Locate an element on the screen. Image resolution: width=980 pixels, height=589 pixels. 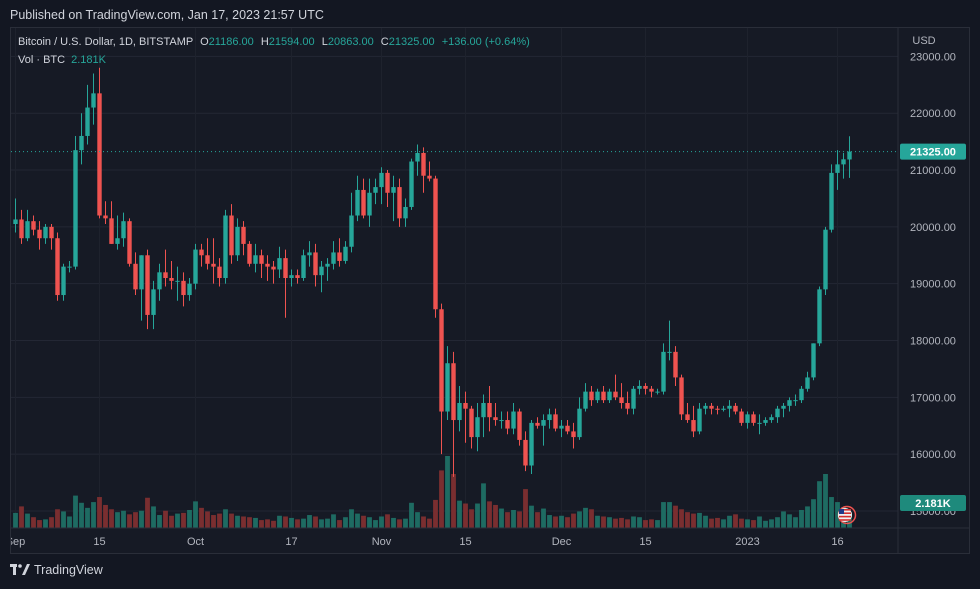
us-flag-icon is located at coordinates (847, 515).